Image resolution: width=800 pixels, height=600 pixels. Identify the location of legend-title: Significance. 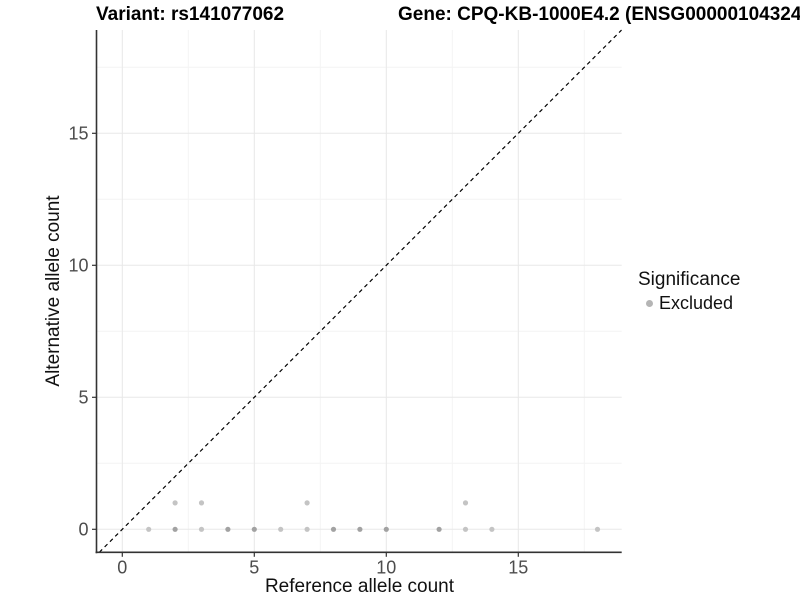
(689, 279).